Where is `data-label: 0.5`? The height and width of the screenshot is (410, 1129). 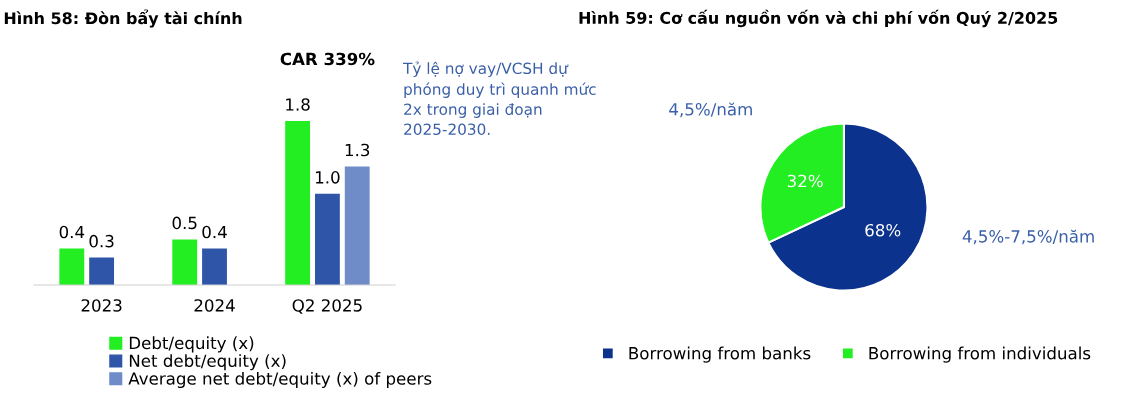 data-label: 0.5 is located at coordinates (184, 223).